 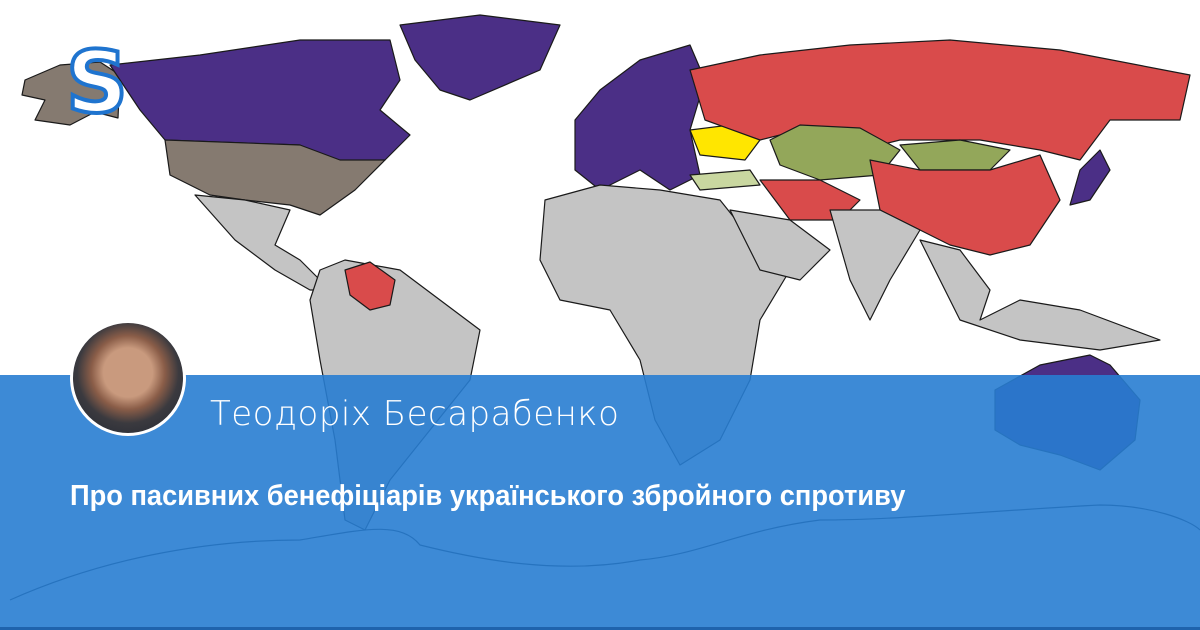 I want to click on region-europe, so click(x=640, y=117).